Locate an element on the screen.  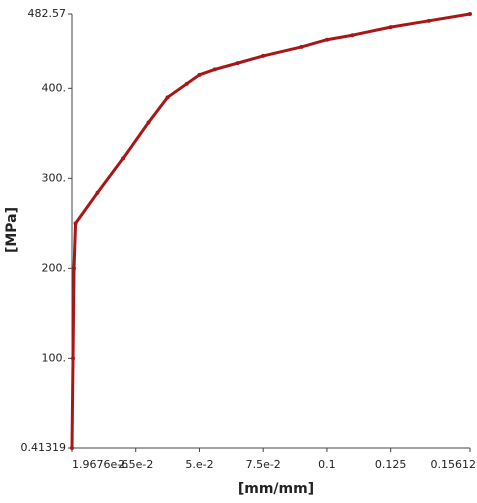
y-tick-label: 482.57 is located at coordinates (47, 13).